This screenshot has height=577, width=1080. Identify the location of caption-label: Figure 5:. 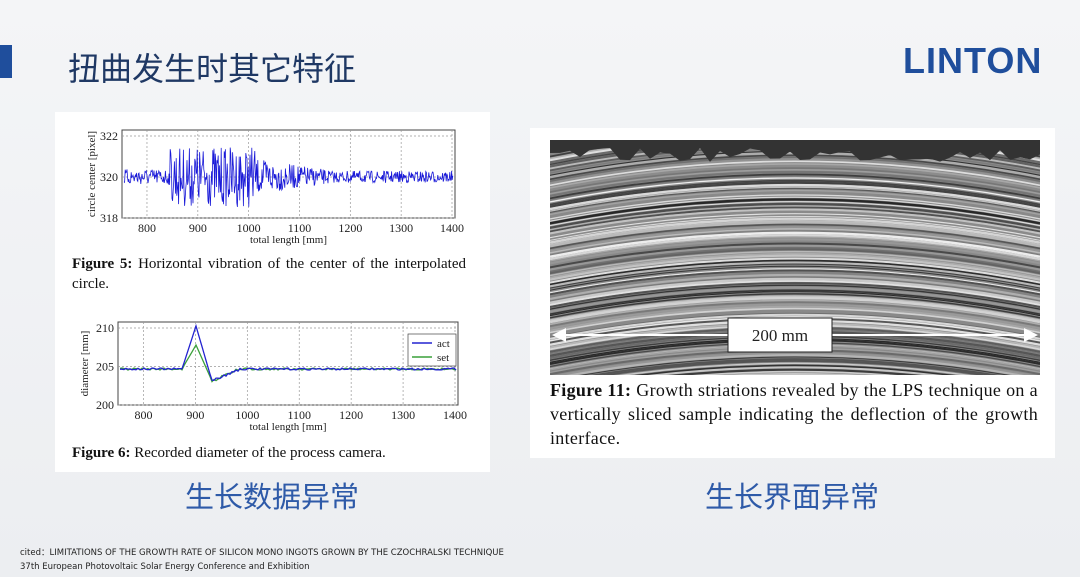
(102, 264).